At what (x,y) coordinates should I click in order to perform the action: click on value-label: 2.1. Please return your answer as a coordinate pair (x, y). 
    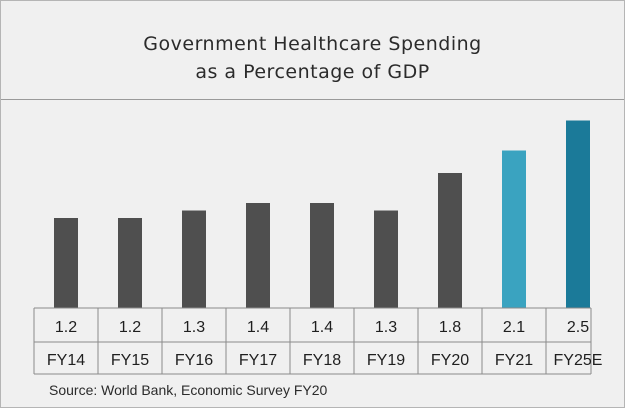
    Looking at the image, I should click on (514, 327).